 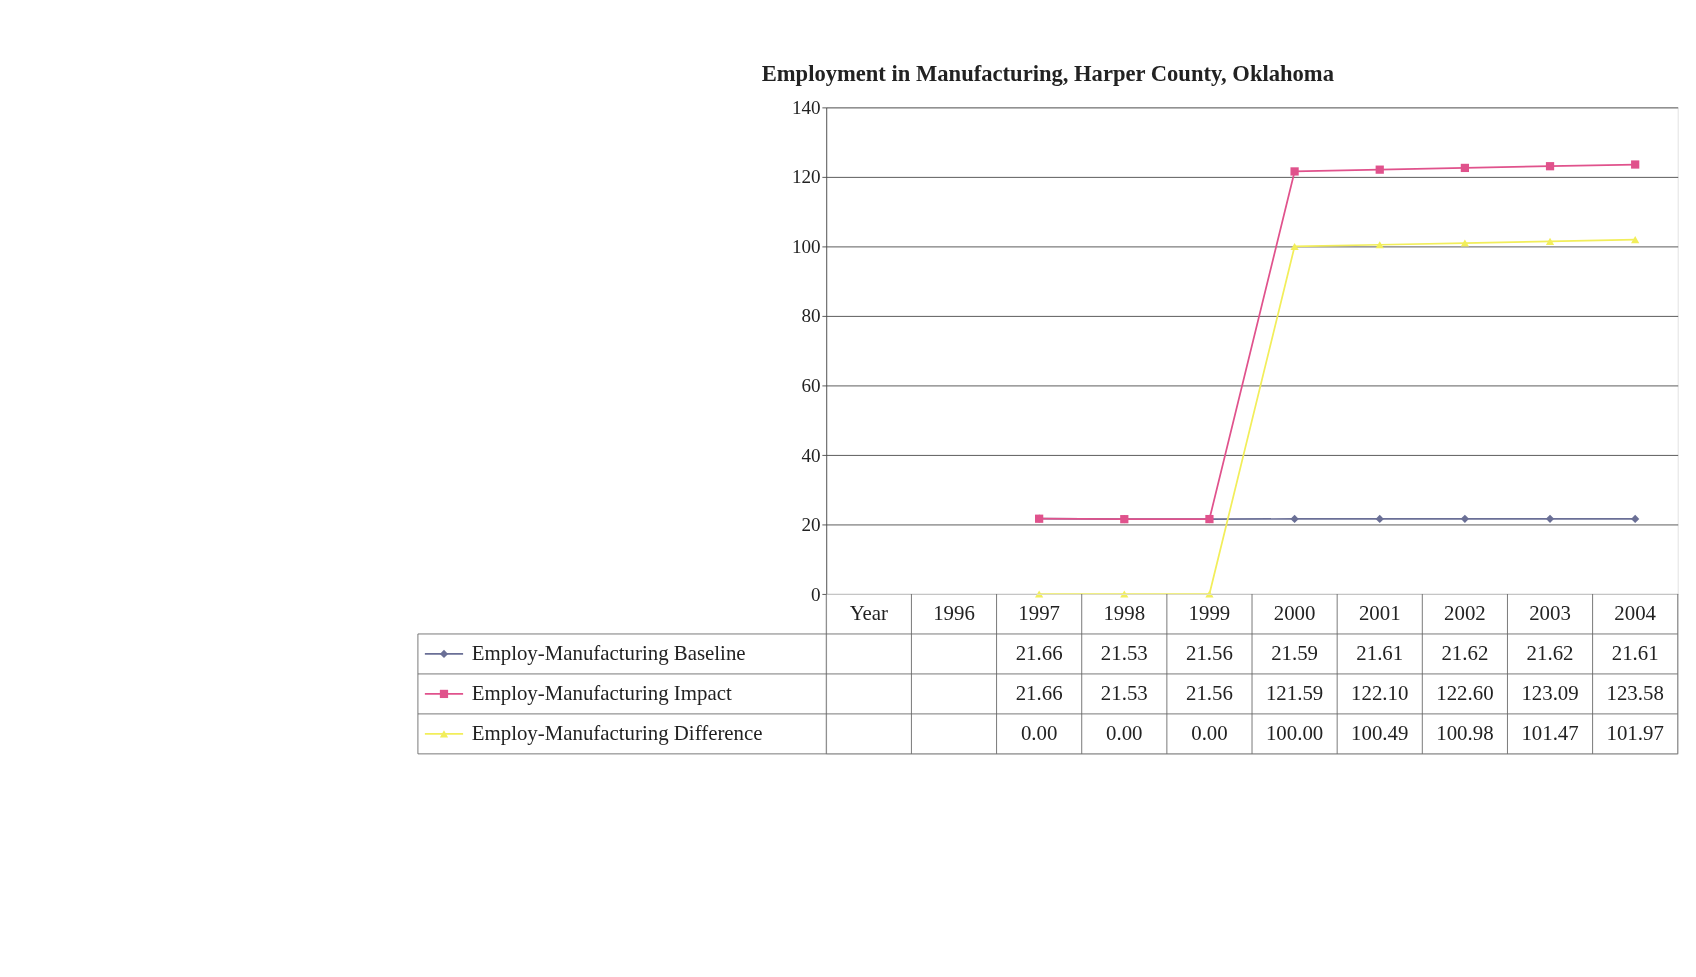 What do you see at coordinates (1380, 732) in the screenshot?
I see `data-label: 100.49` at bounding box center [1380, 732].